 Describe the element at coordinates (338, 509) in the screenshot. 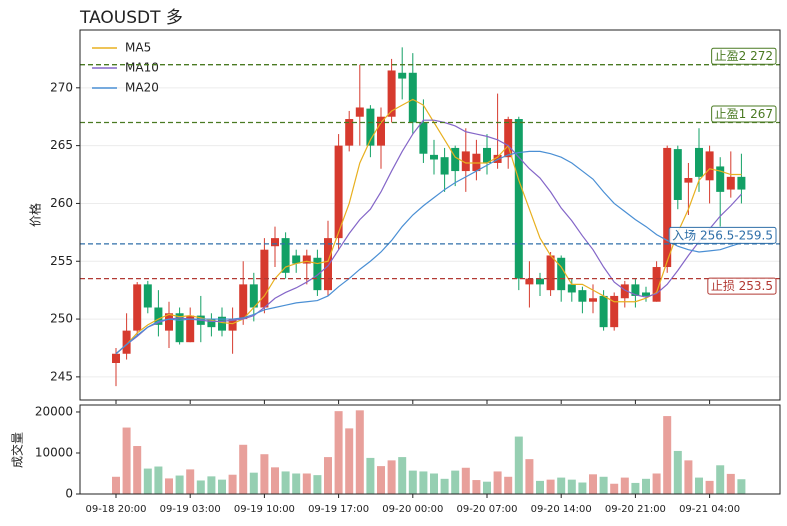

I see `x-tick-label: 09-19 17:00` at that location.